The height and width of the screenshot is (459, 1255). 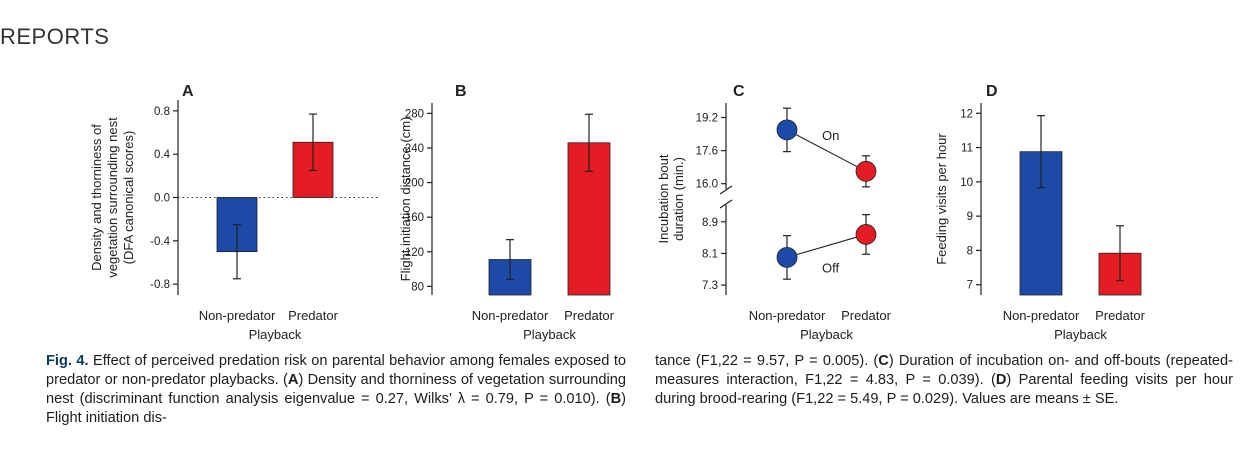 I want to click on panel-a-ytick-label: -0.4, so click(x=160, y=242).